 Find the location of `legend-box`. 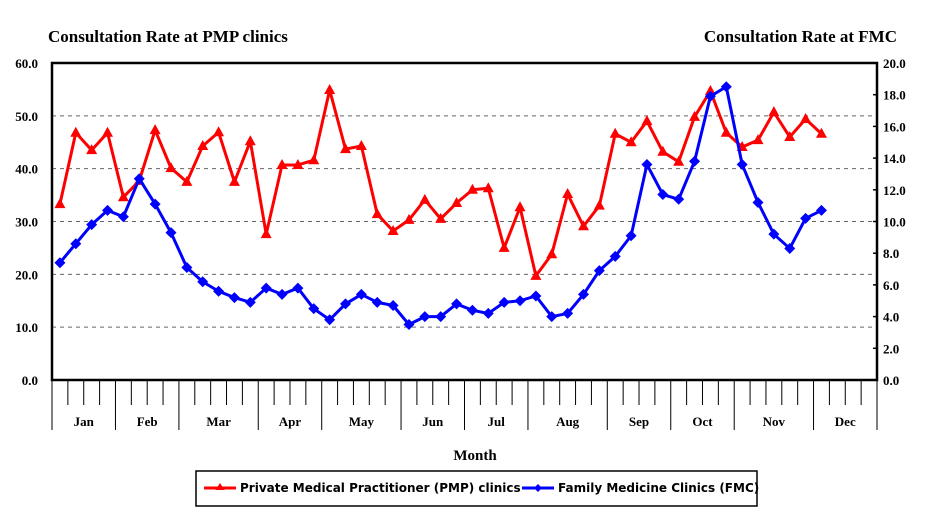

legend-box is located at coordinates (476, 488).